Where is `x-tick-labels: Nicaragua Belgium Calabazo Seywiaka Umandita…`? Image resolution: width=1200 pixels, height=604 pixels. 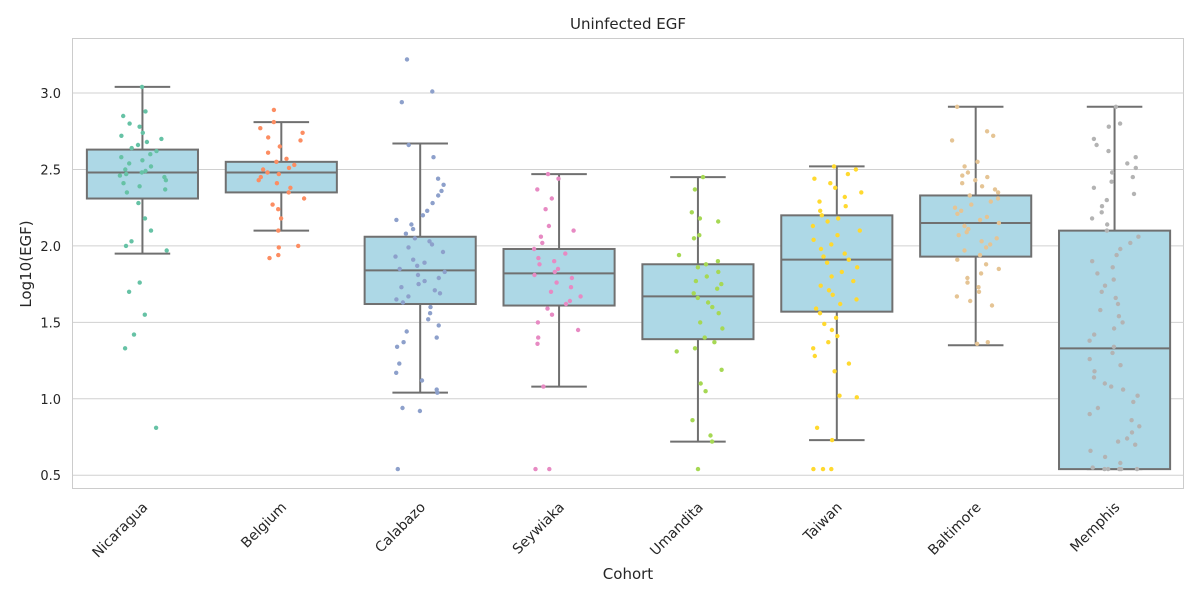 x-tick-labels: Nicaragua Belgium Calabazo Seywiaka Umandita… is located at coordinates (607, 531).